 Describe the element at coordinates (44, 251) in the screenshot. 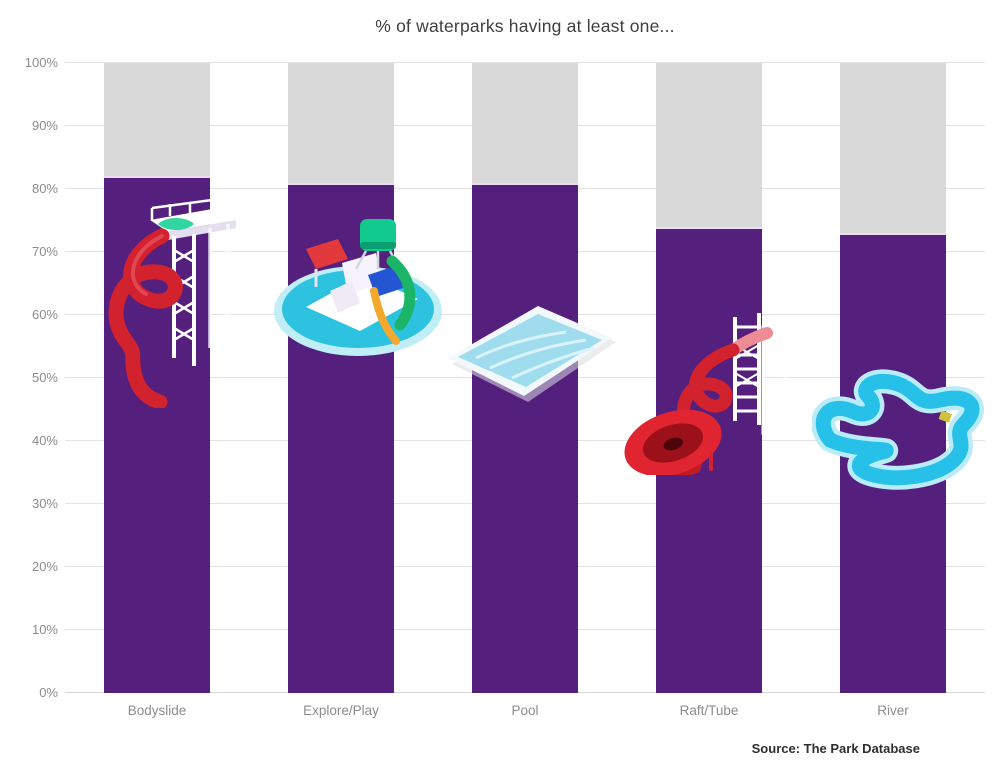

I see `y-tick-label: 70%` at that location.